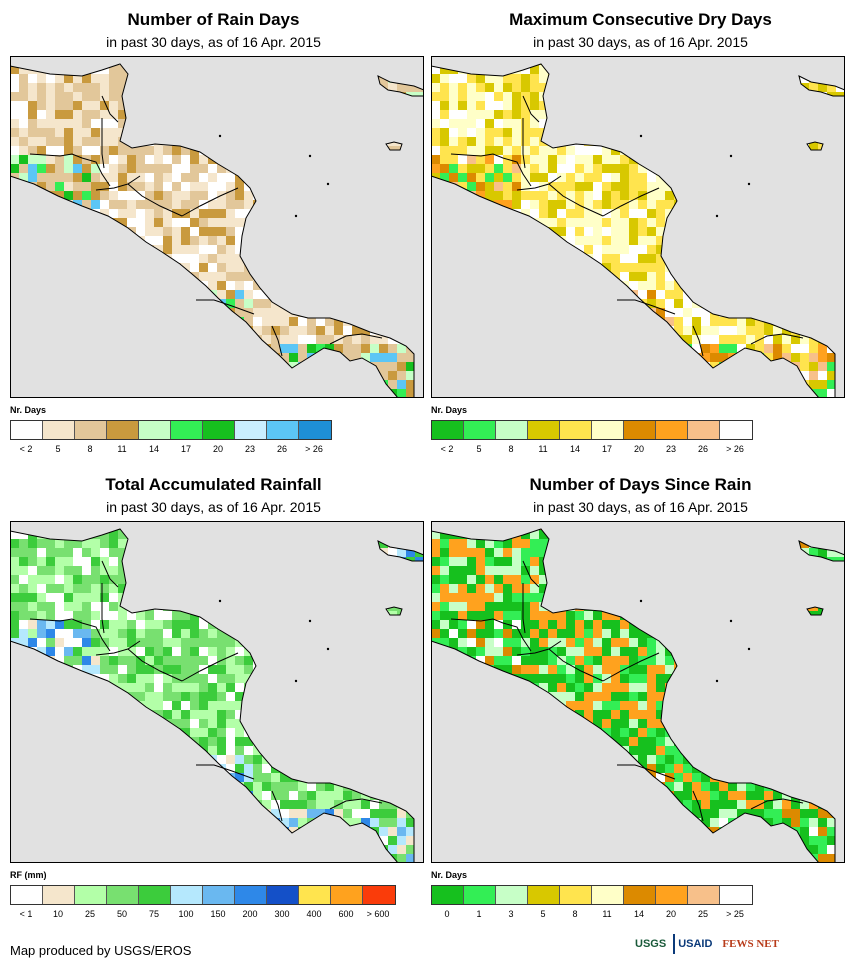 The height and width of the screenshot is (970, 854). I want to click on legend-tick-label: 11, so click(543, 449).